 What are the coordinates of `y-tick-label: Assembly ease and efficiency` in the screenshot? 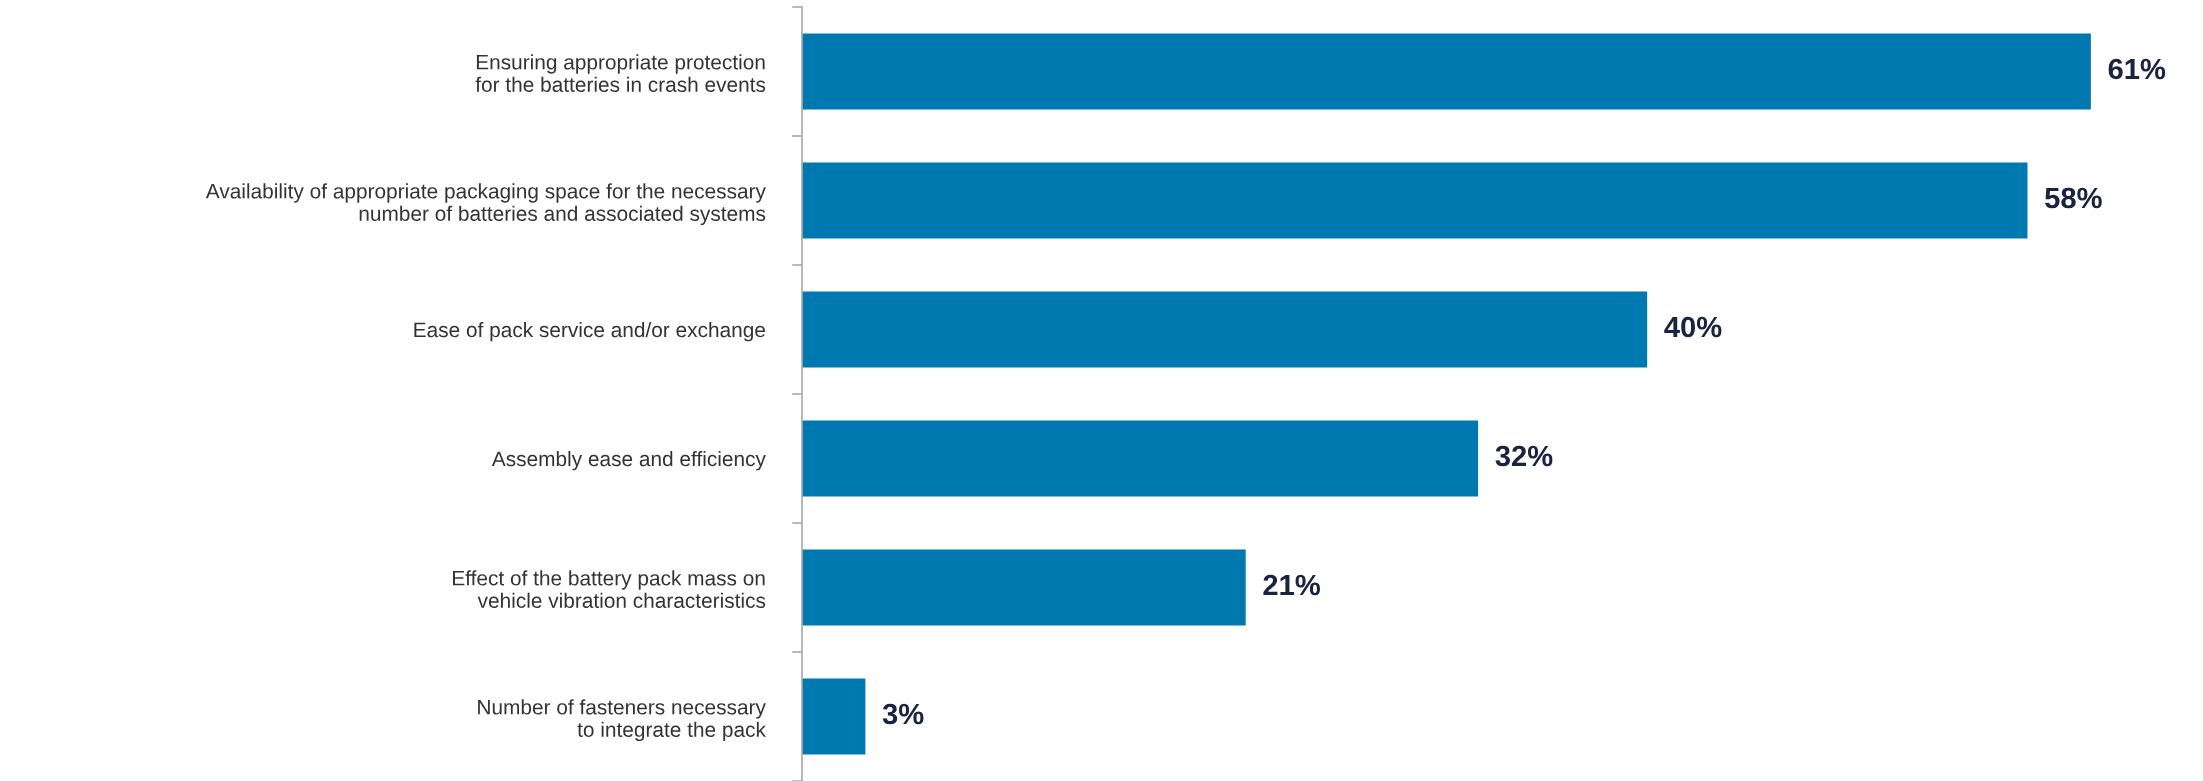 It's located at (628, 460).